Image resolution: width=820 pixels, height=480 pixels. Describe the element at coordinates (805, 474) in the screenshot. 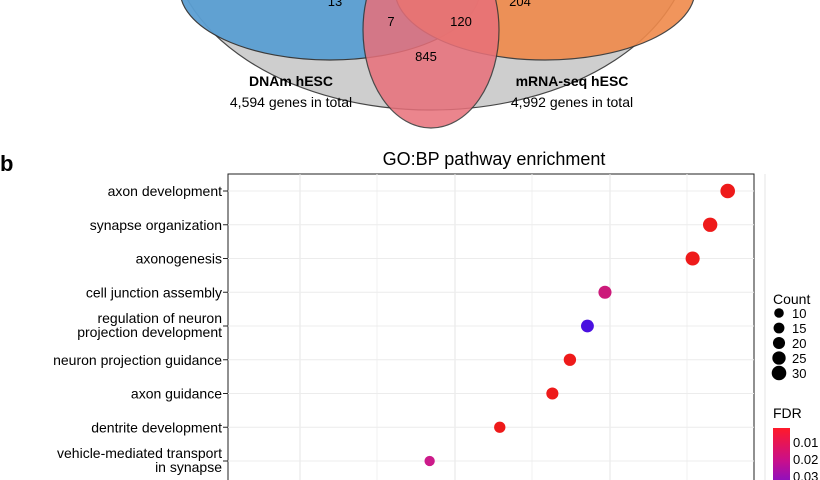

I see `legend-fdr-label: 0.03` at that location.